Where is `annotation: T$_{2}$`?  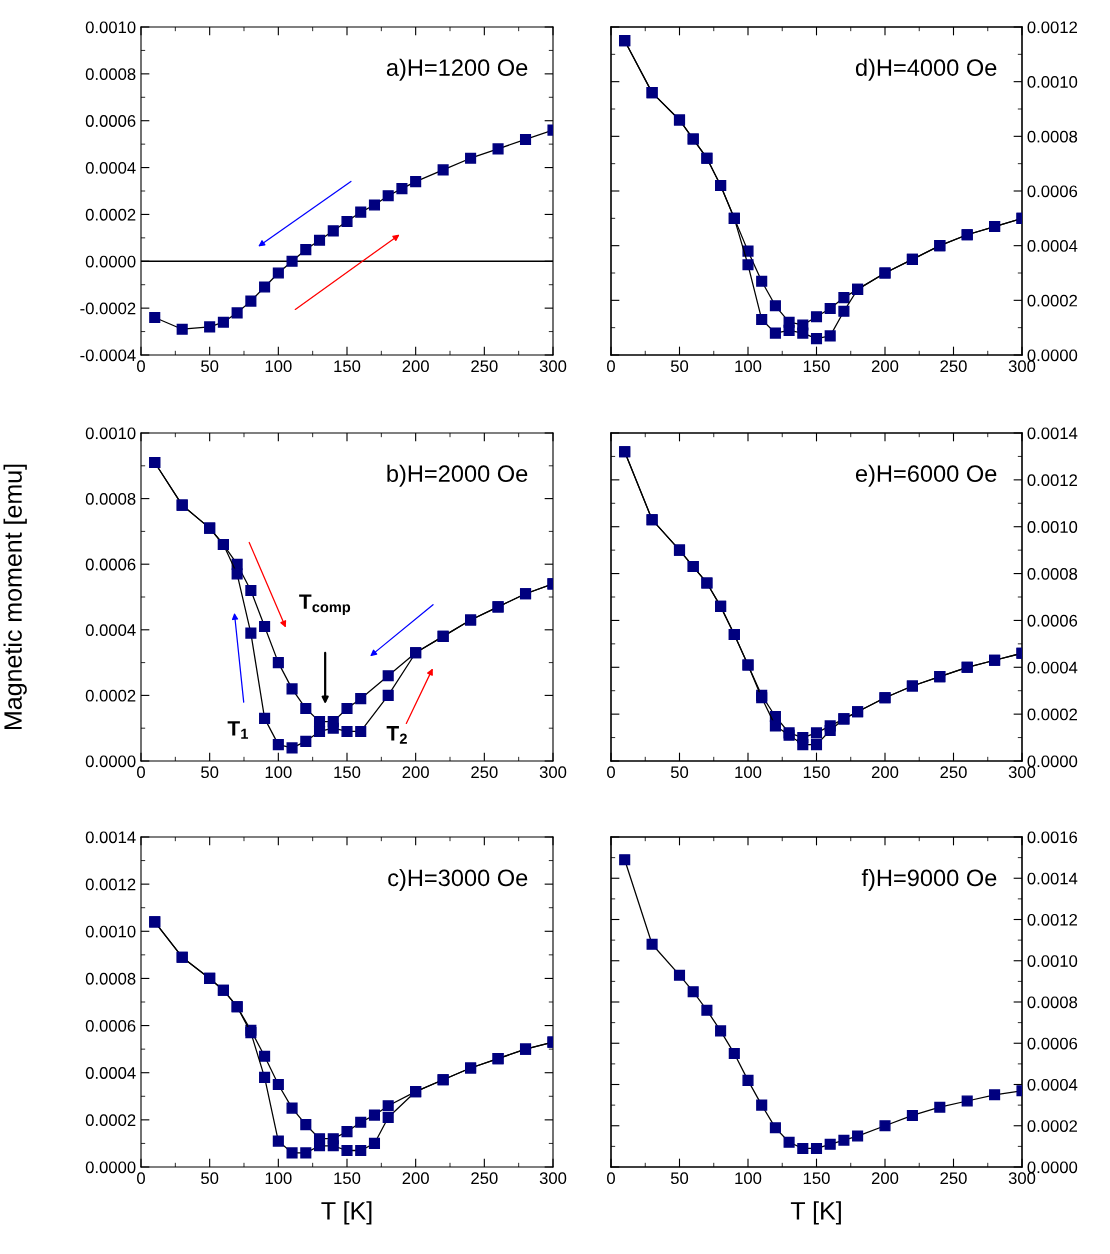 annotation: T$_{2}$ is located at coordinates (396, 735).